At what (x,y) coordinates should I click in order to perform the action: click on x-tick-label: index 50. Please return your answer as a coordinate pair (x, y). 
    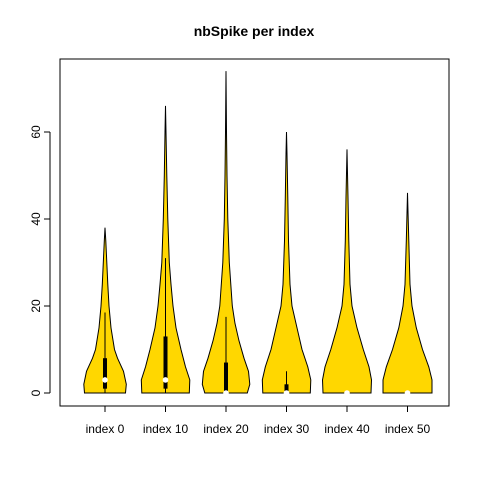
    Looking at the image, I should click on (408, 429).